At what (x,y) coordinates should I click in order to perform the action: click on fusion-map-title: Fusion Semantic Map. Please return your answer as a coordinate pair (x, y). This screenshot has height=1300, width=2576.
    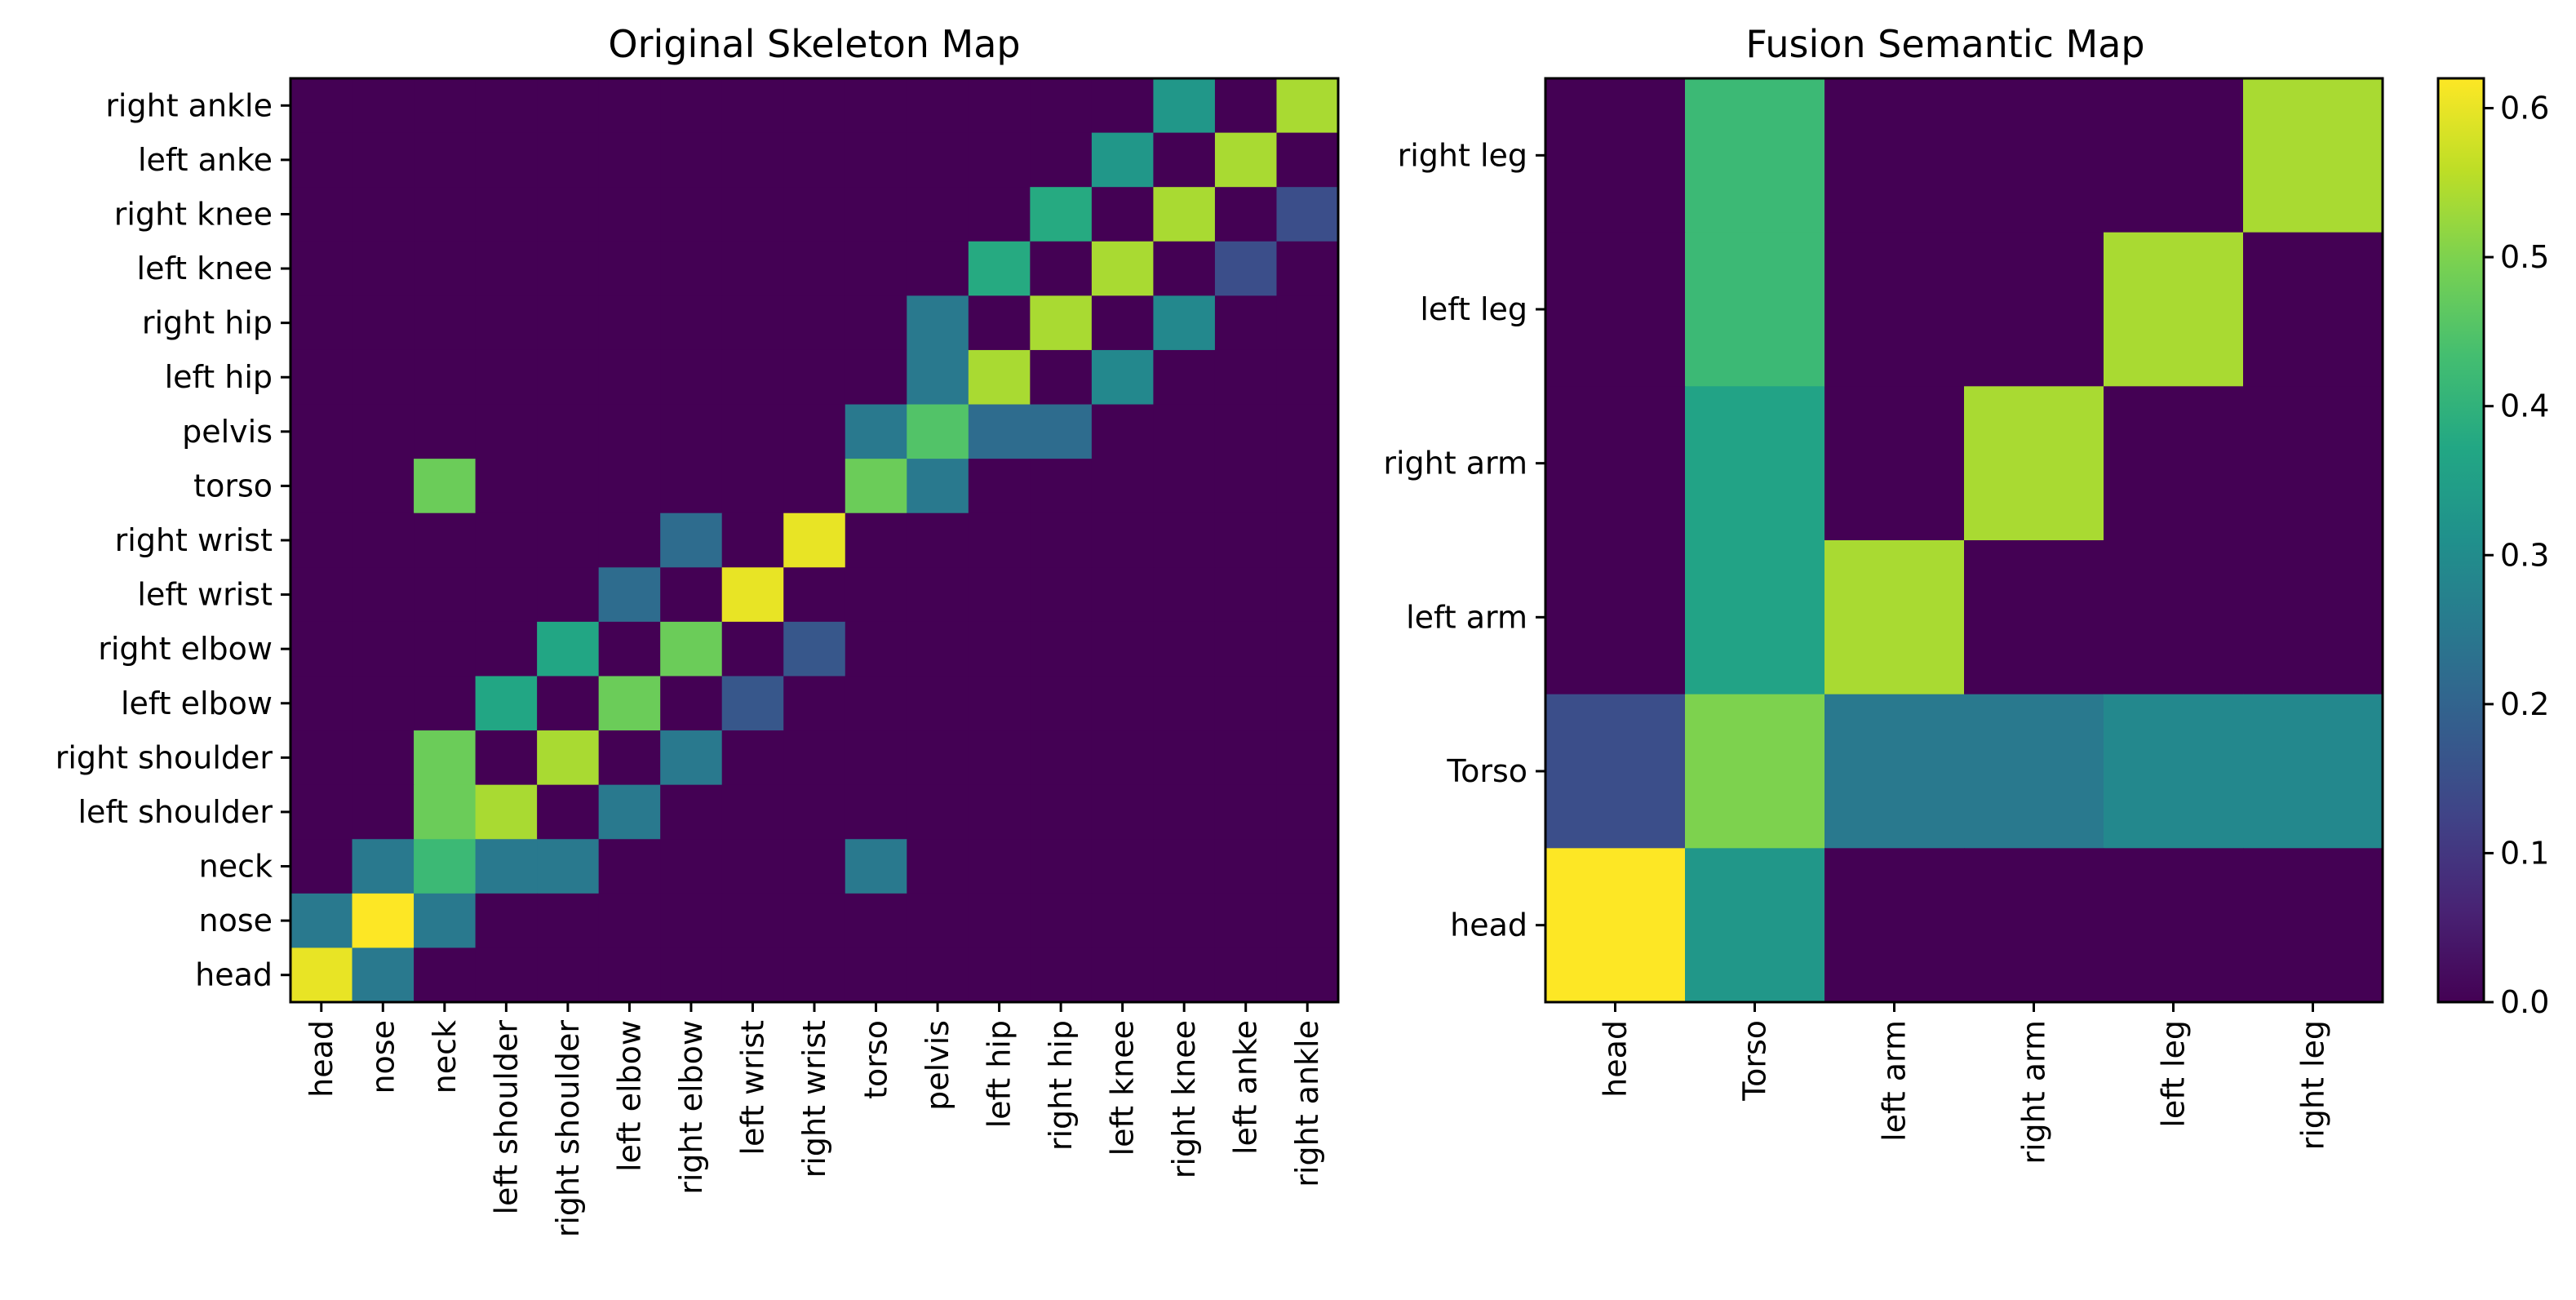
    Looking at the image, I should click on (1944, 44).